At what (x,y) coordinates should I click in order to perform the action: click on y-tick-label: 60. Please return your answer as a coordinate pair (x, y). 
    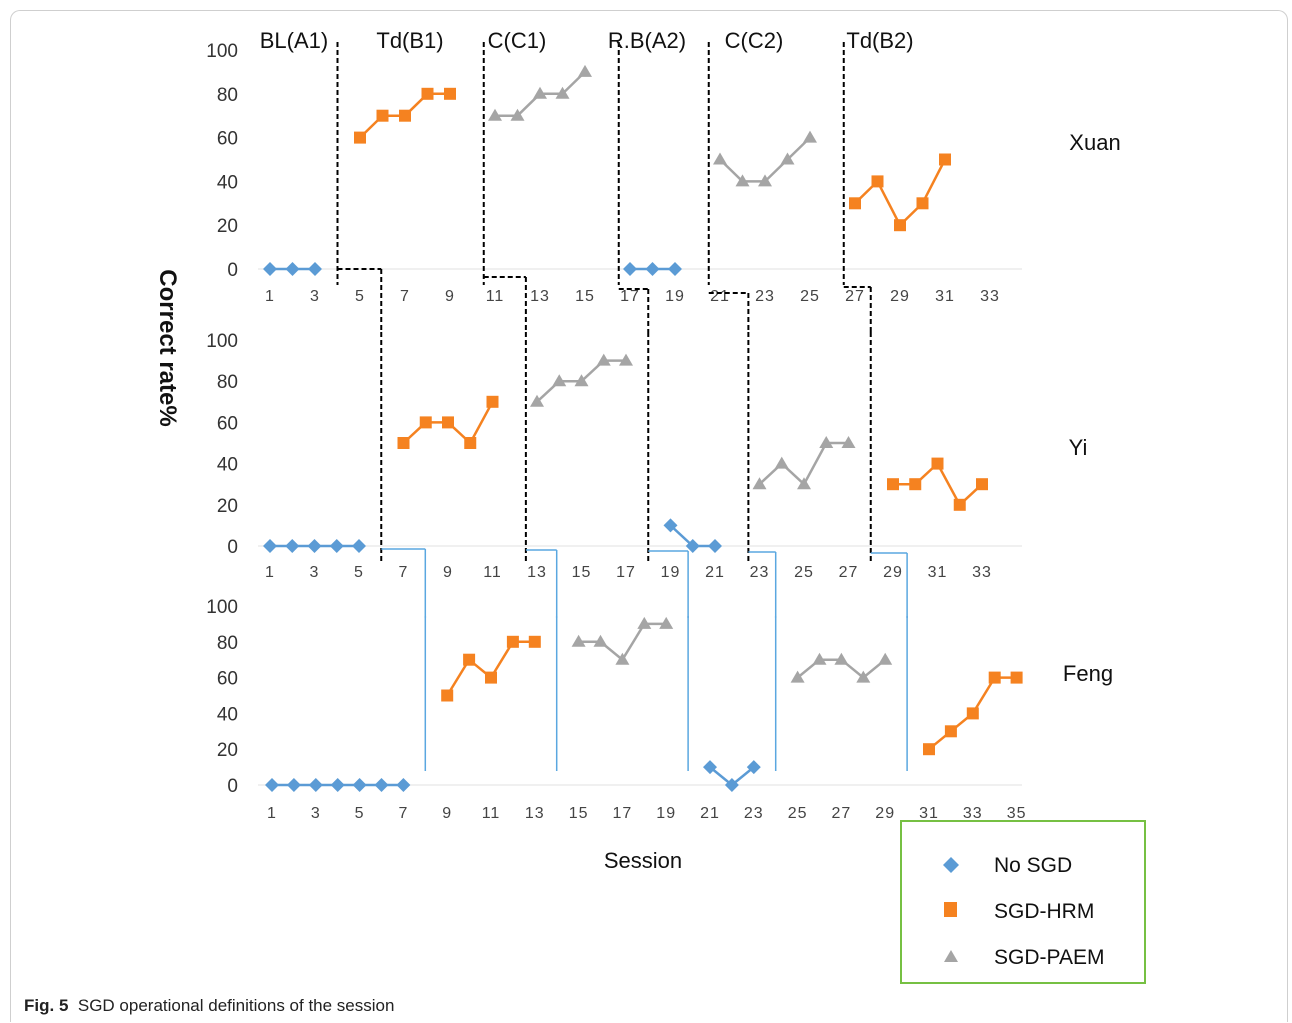
    Looking at the image, I should click on (227, 423).